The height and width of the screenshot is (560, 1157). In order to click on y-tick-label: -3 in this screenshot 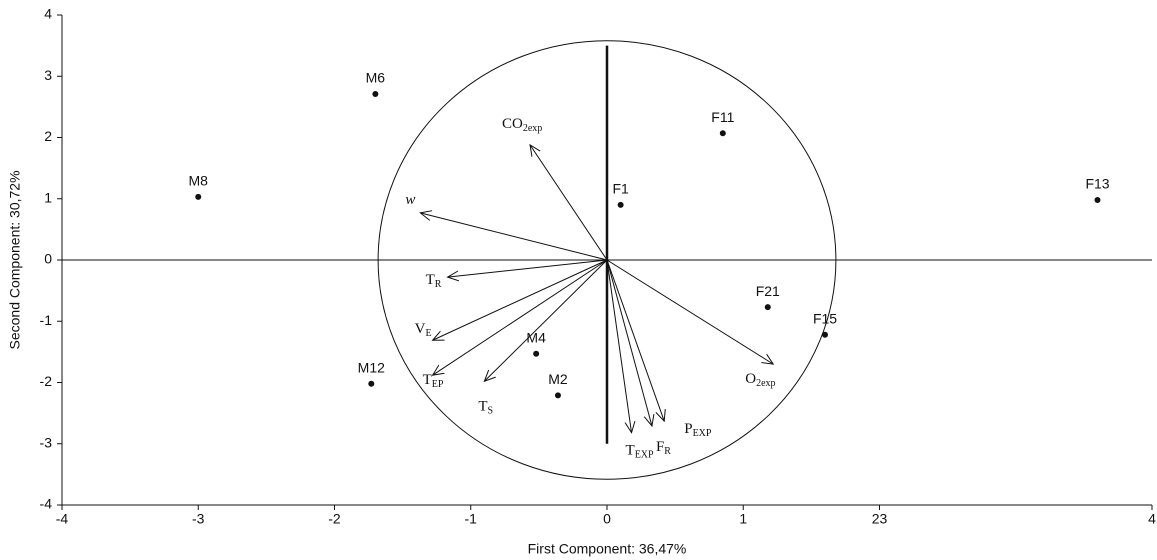, I will do `click(46, 442)`.